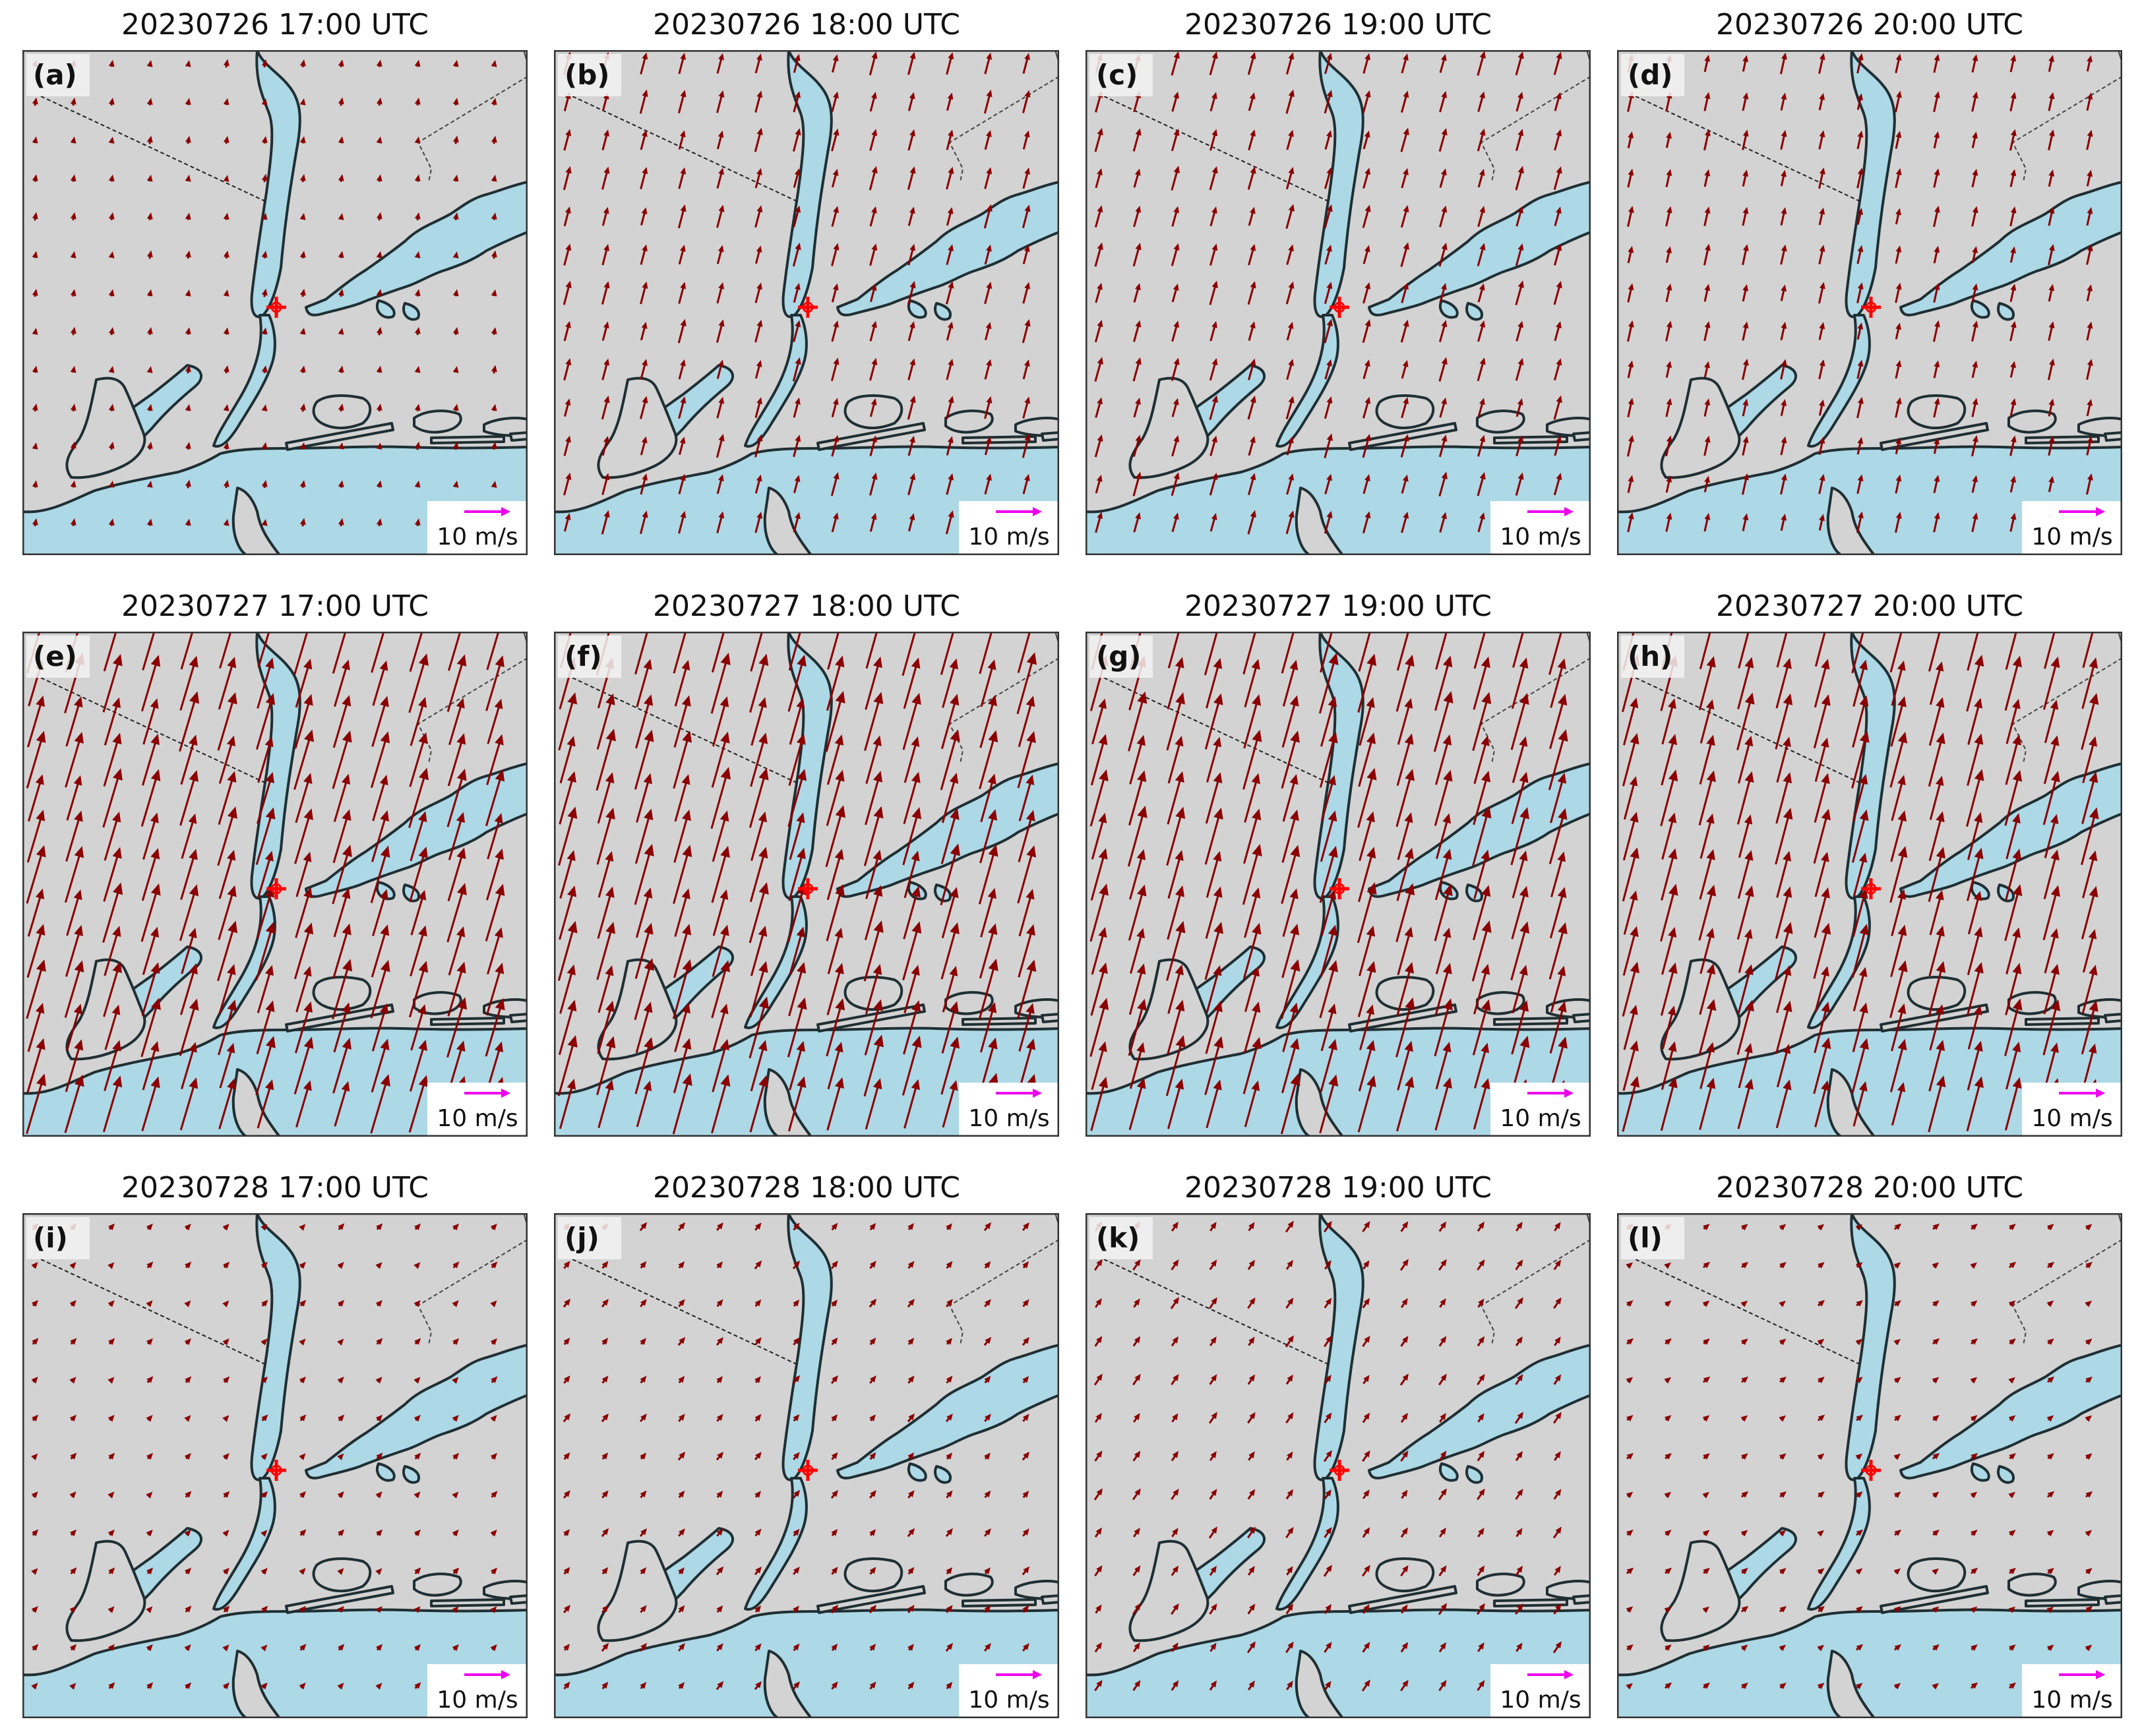 This screenshot has width=2142, height=1736. What do you see at coordinates (1338, 859) in the screenshot?
I see `wind-panel: 20230727 19:00 UTC (g) 10 m/s` at bounding box center [1338, 859].